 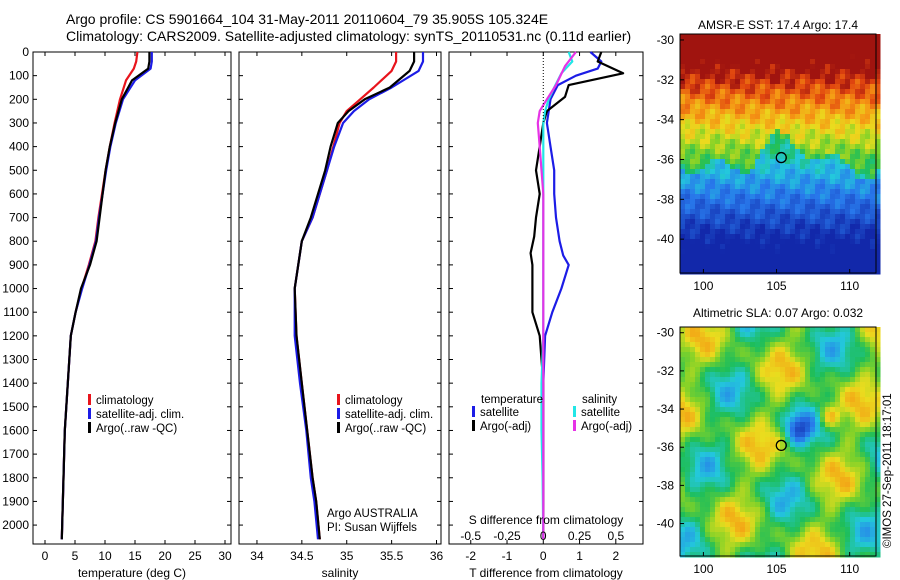 What do you see at coordinates (25, 52) in the screenshot?
I see `ytick-label: 0` at bounding box center [25, 52].